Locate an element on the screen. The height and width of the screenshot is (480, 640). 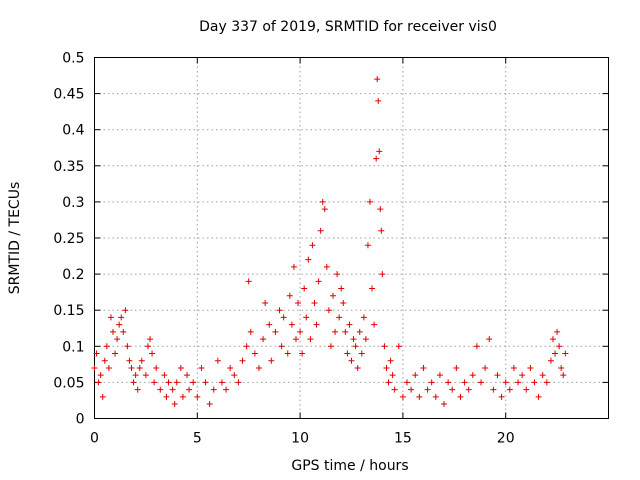
y-tick-label: 0.25 is located at coordinates (68, 239).